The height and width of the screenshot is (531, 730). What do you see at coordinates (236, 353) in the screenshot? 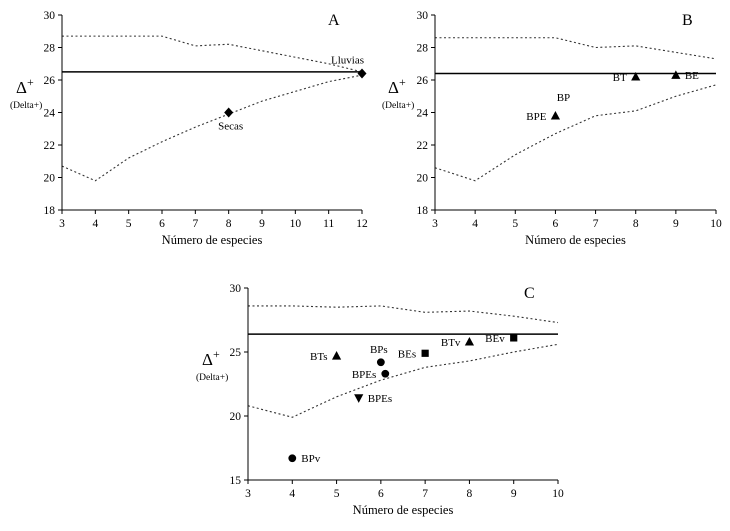
I see `y-tick-label: 25` at bounding box center [236, 353].